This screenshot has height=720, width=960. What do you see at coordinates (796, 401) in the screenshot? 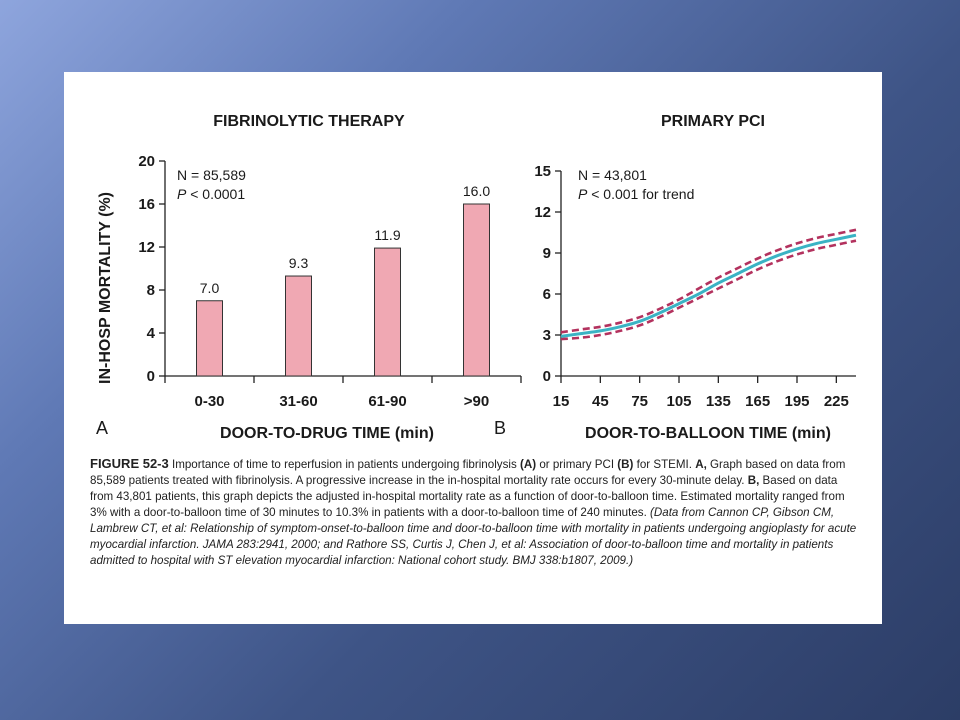
I see `chart-b-x-tick-label: 195` at bounding box center [796, 401].